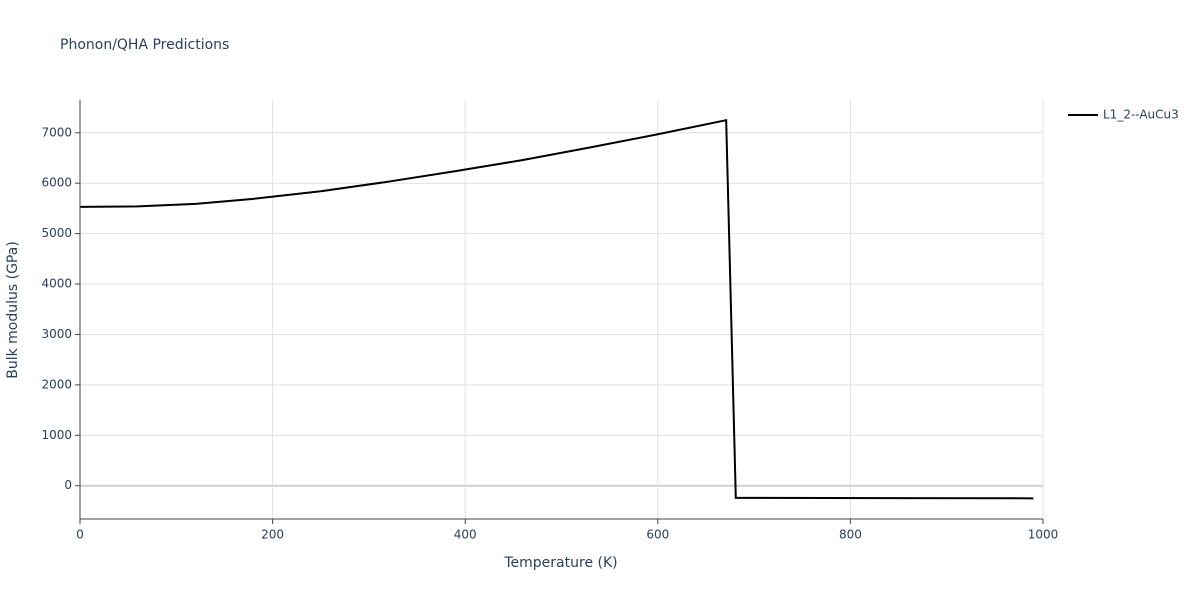 The width and height of the screenshot is (1200, 600). What do you see at coordinates (56, 384) in the screenshot?
I see `y-tick-label: 2000` at bounding box center [56, 384].